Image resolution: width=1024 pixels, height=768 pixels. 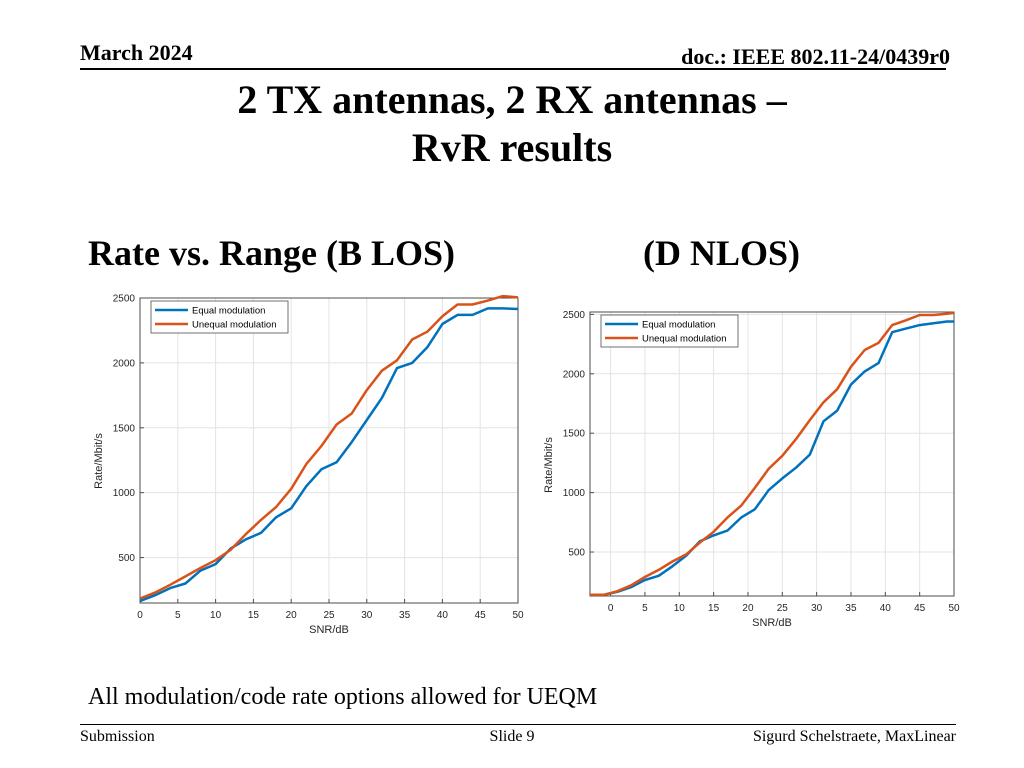 I want to click on slide-title-line-2: RvR results, so click(x=512, y=147).